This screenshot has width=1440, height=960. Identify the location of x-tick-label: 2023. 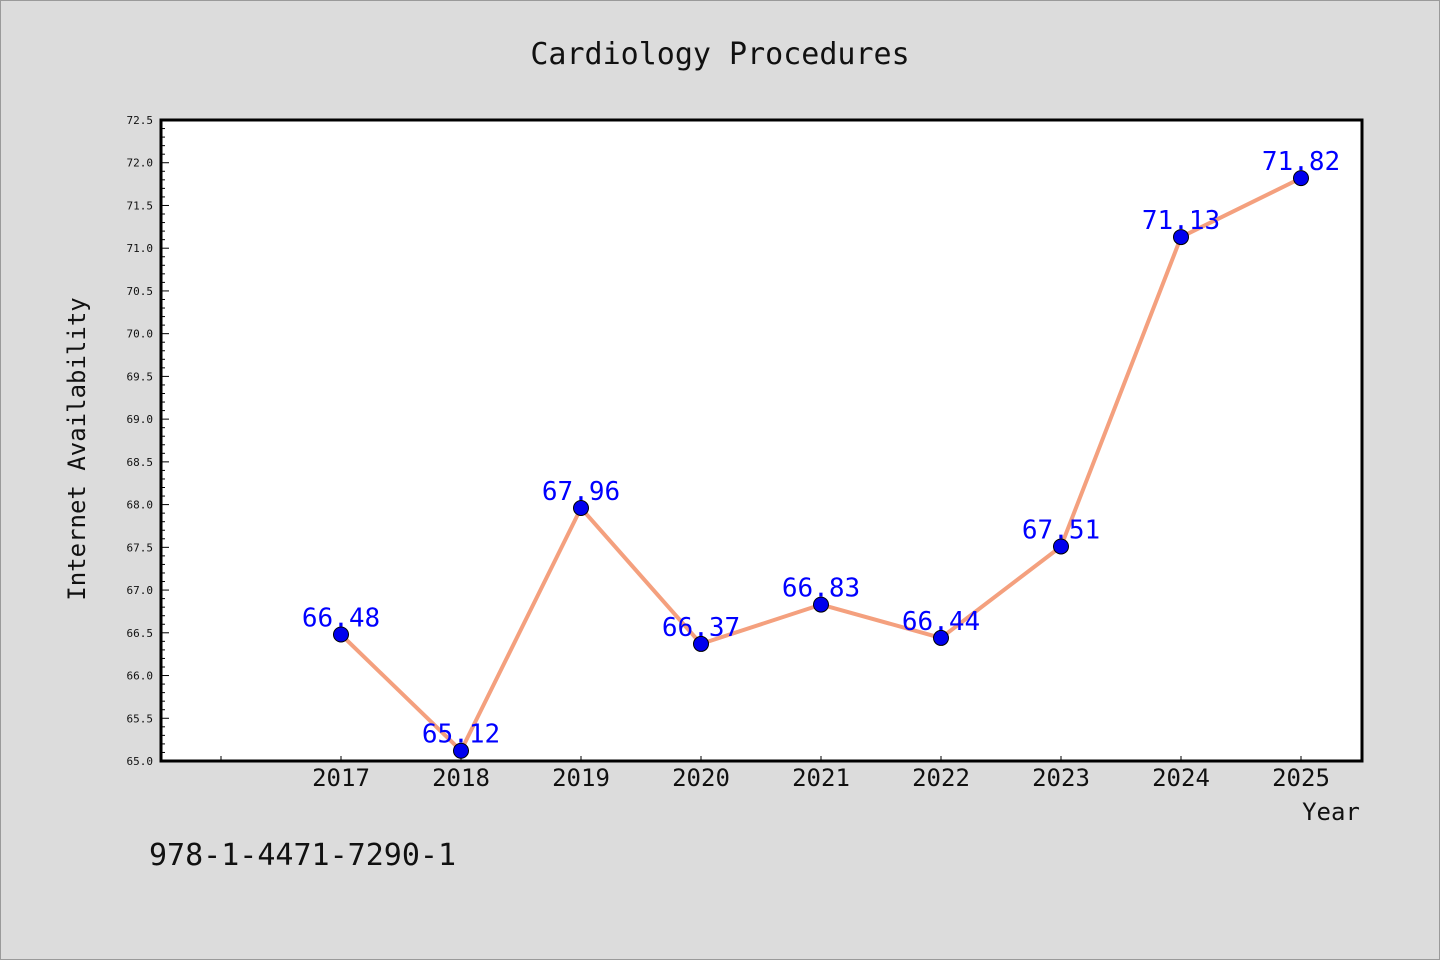
(1061, 778).